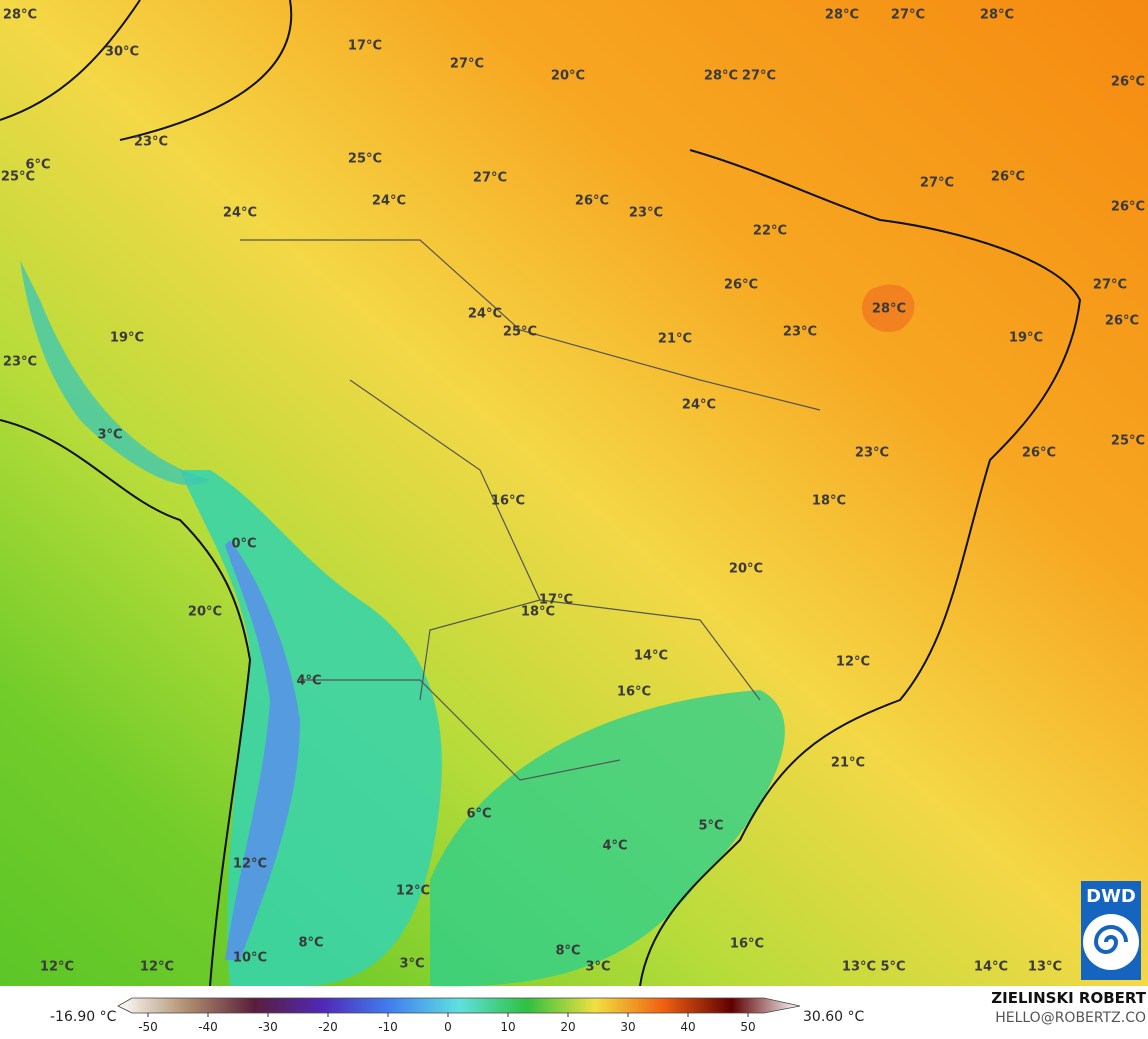 The width and height of the screenshot is (1148, 1039). I want to click on colorbar-tick-label: 20, so click(567, 1027).